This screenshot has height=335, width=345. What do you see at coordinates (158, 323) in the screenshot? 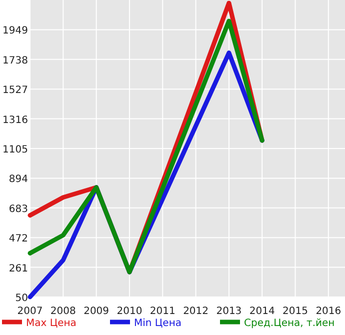
I see `legend-label: Min Цена` at bounding box center [158, 323].